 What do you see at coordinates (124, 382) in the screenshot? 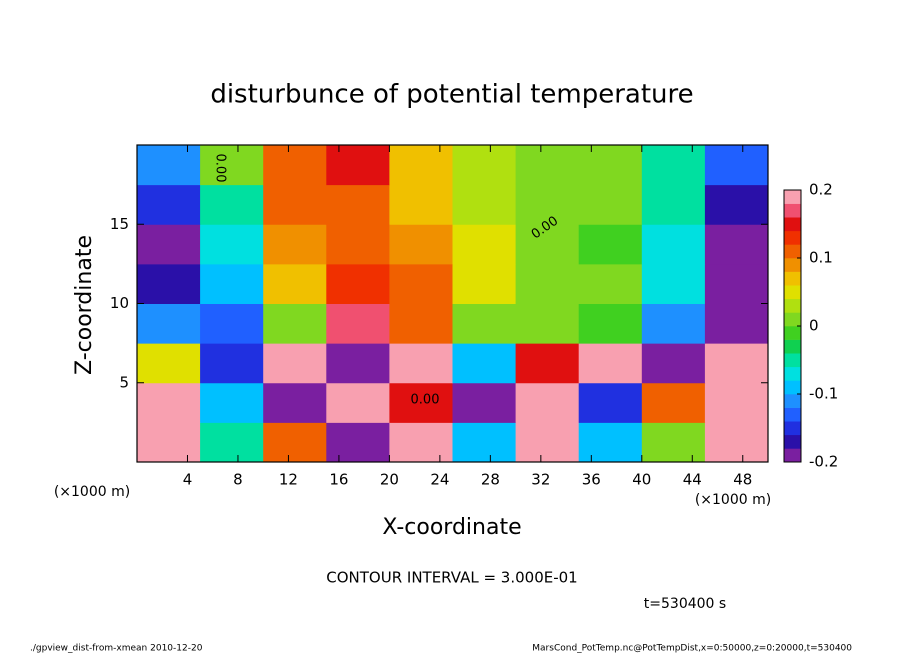
I see `y-tick-label: 5` at bounding box center [124, 382].